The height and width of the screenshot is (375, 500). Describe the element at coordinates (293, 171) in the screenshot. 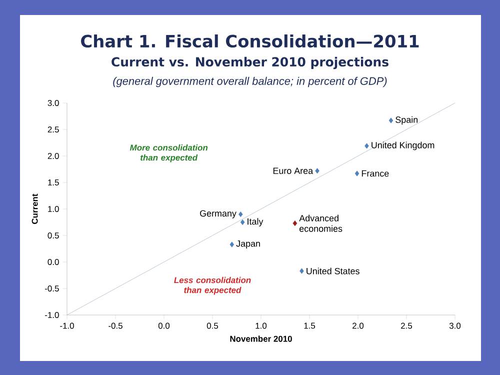

I see `series-label: Euro Area` at that location.